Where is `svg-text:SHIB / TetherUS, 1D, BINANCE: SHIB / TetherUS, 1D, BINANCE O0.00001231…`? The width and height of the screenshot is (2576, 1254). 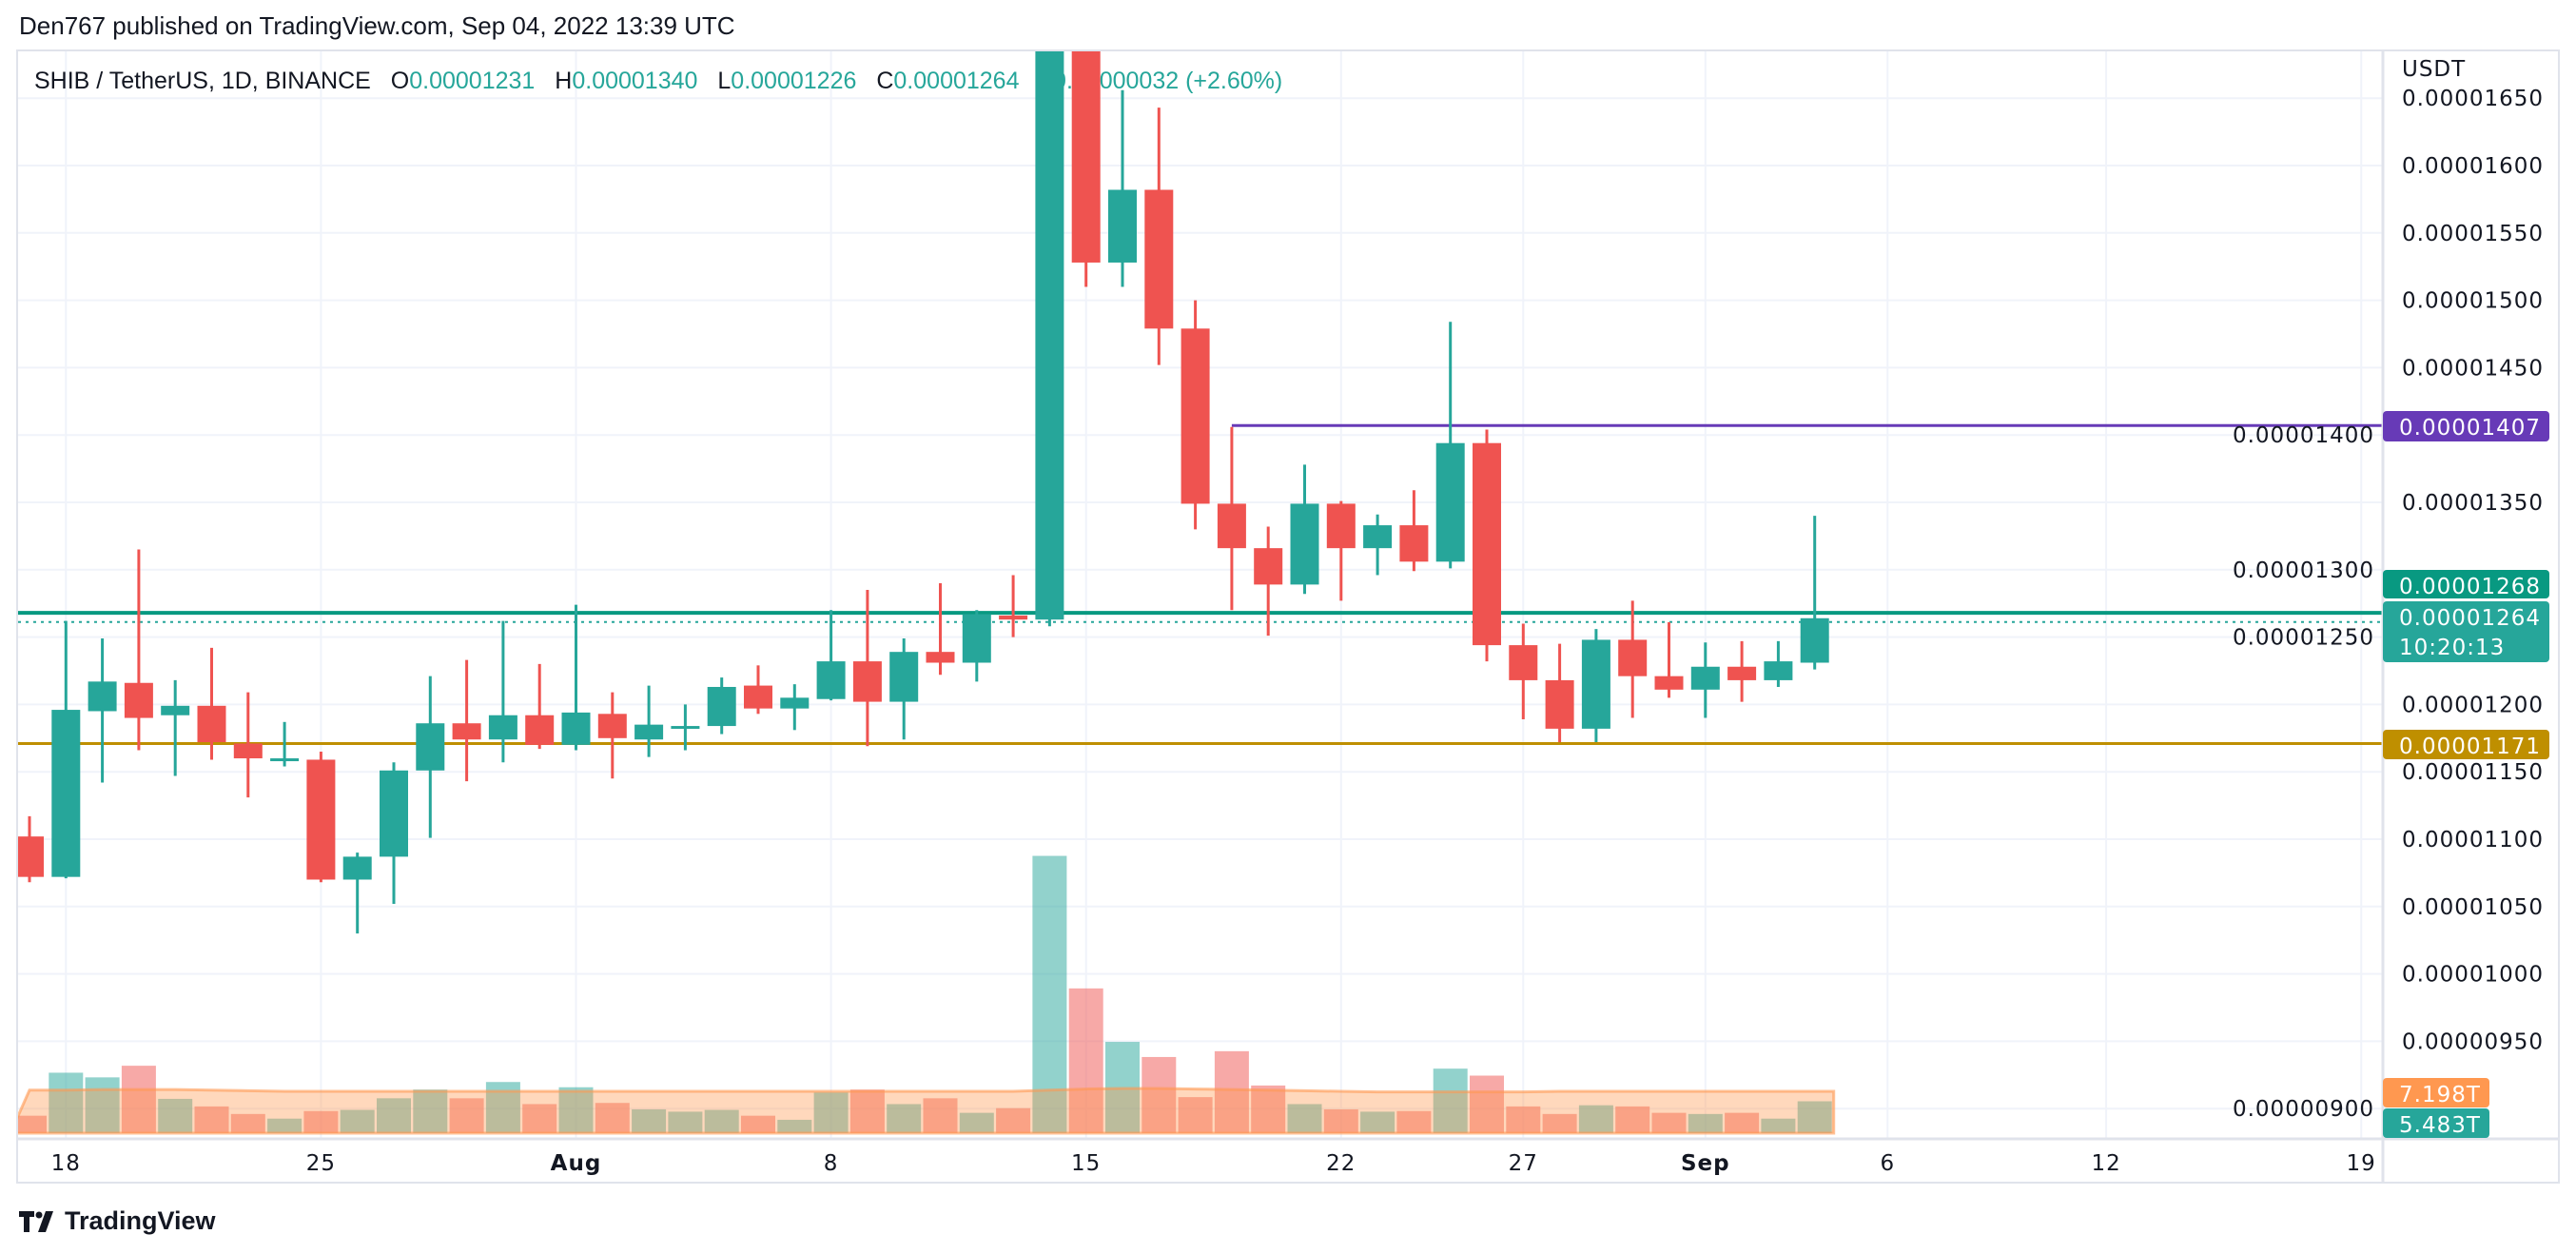
svg-text:SHIB / TetherUS, 1D, BINANCE: SHIB / TetherUS, 1D, BINANCE O0.00001231… is located at coordinates (658, 81).